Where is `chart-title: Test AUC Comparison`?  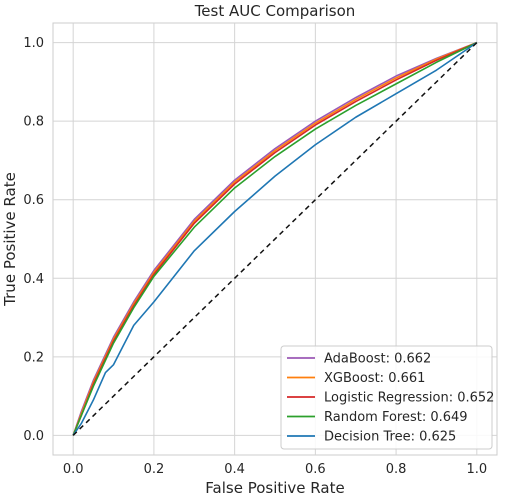 chart-title: Test AUC Comparison is located at coordinates (275, 11).